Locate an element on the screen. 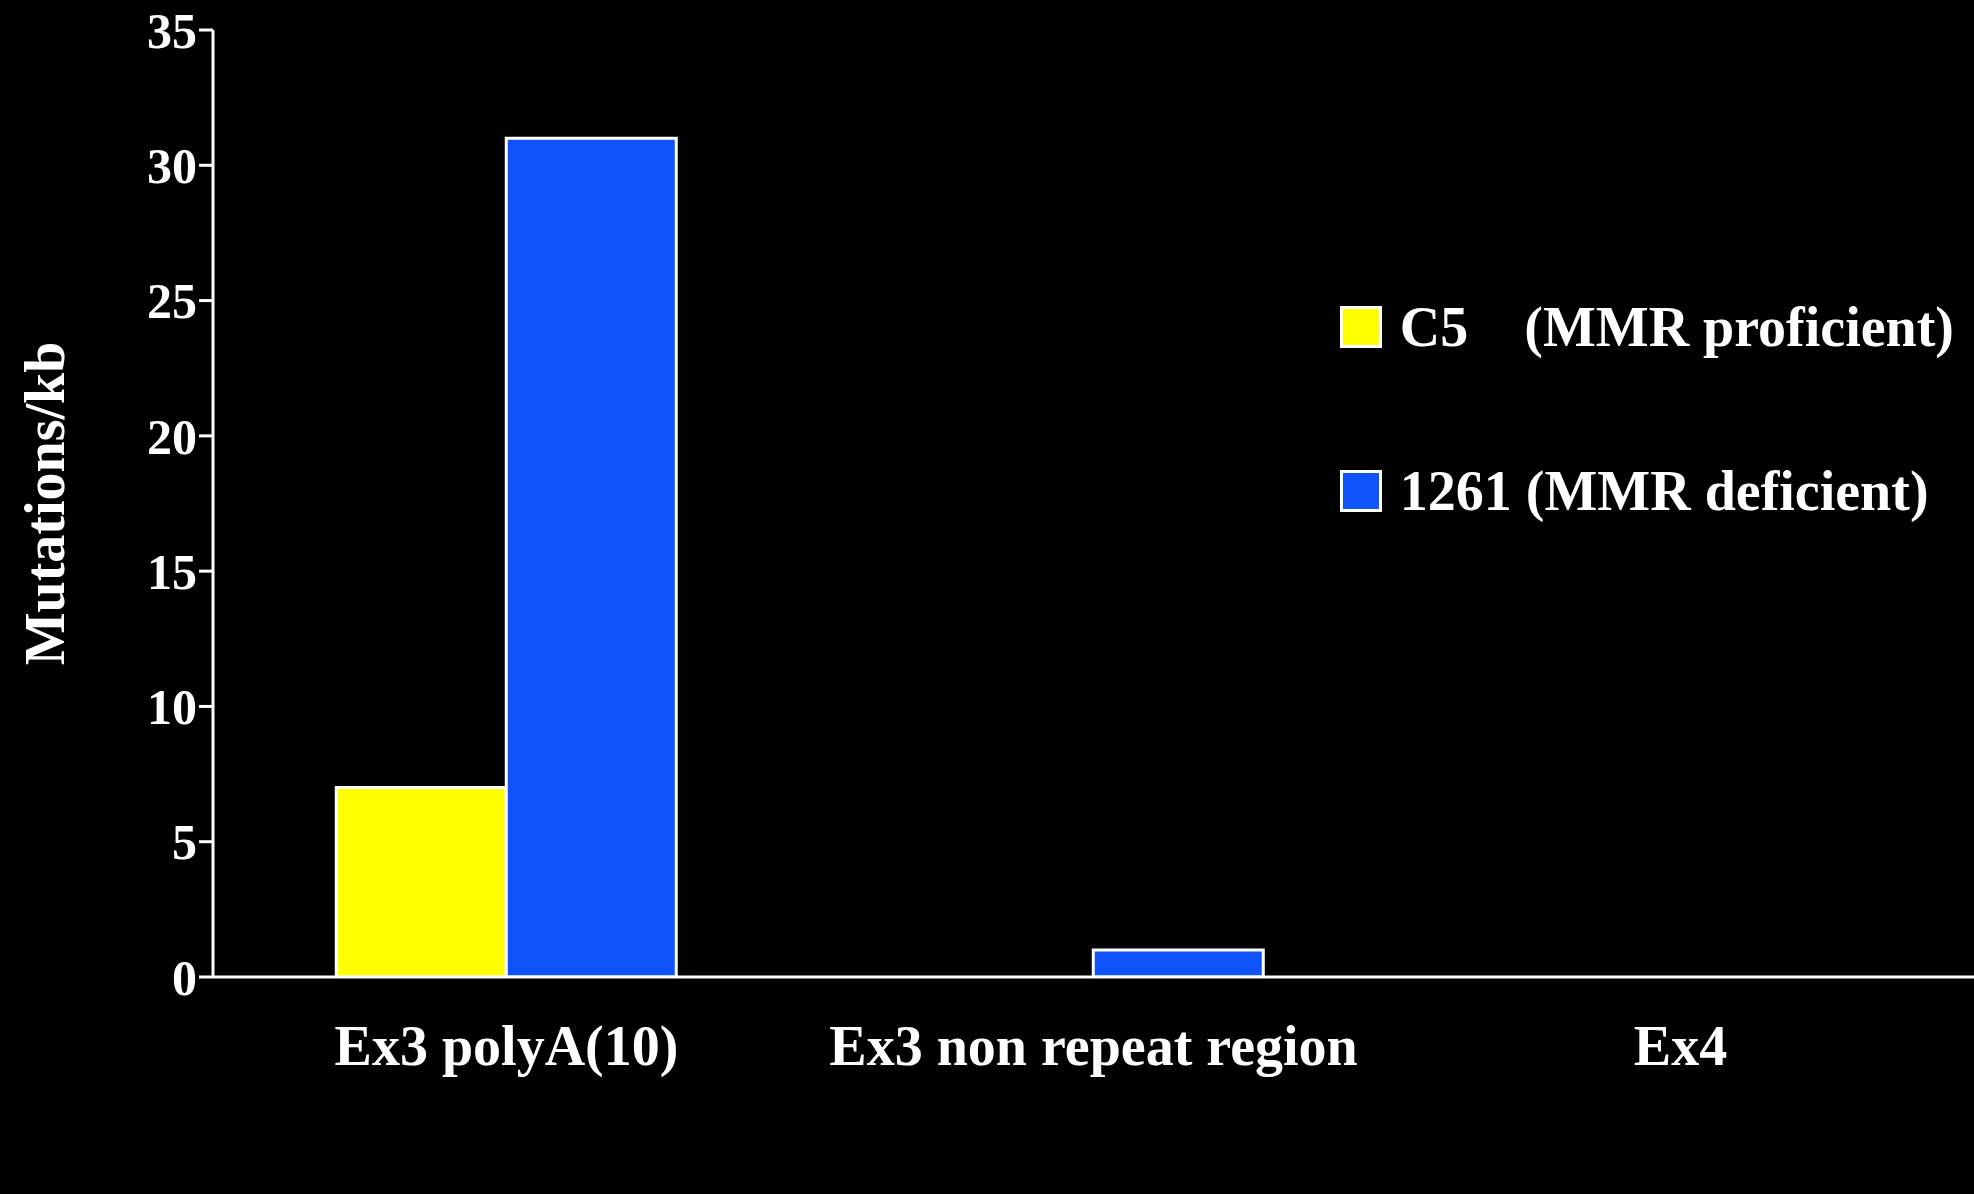 This screenshot has height=1194, width=1974. y-tick-label: 15 is located at coordinates (172, 571).